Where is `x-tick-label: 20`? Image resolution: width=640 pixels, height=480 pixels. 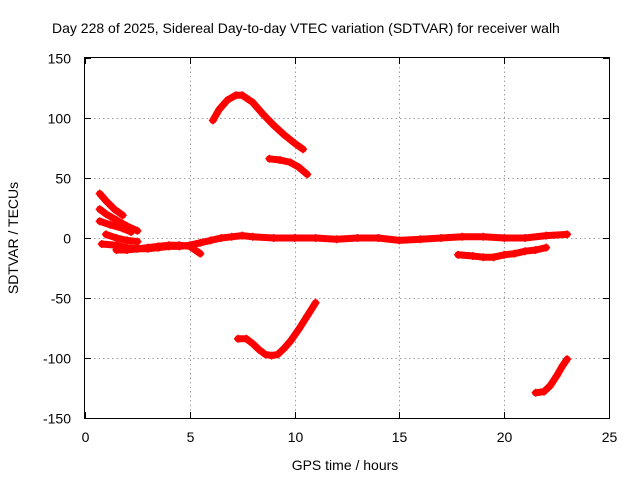
x-tick-label: 20 is located at coordinates (505, 437).